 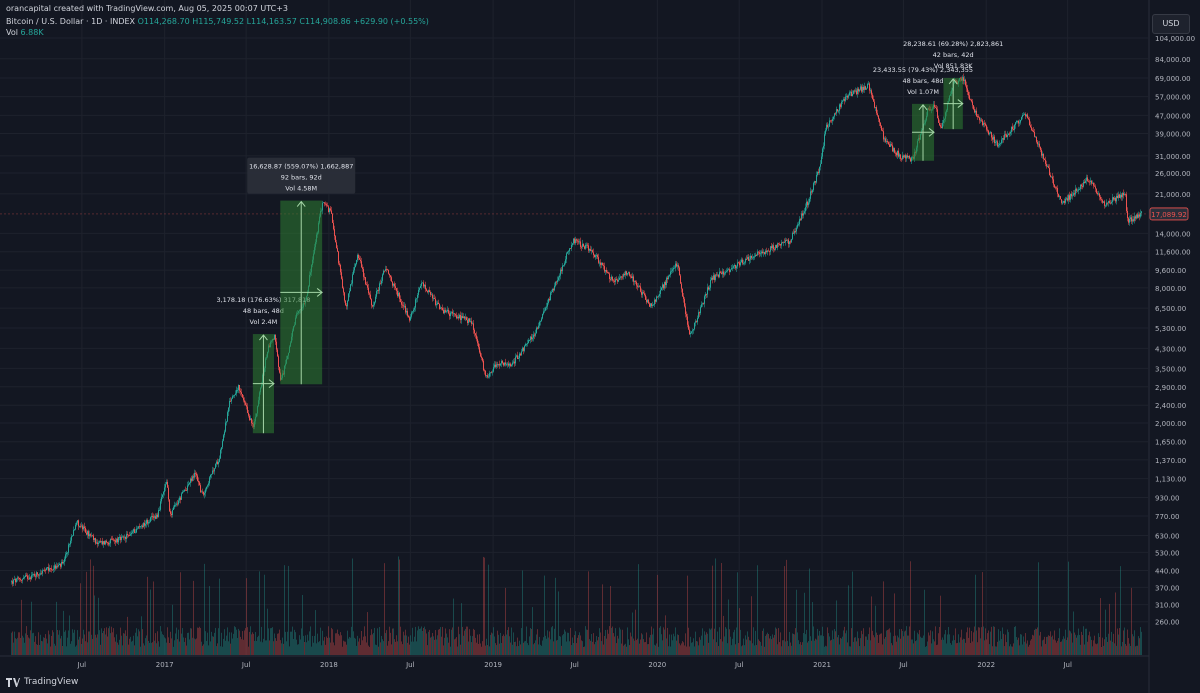 What do you see at coordinates (71, 21) in the screenshot?
I see `symbol-name: Bitcoin / U.S. Dollar · 1D · INDEX` at bounding box center [71, 21].